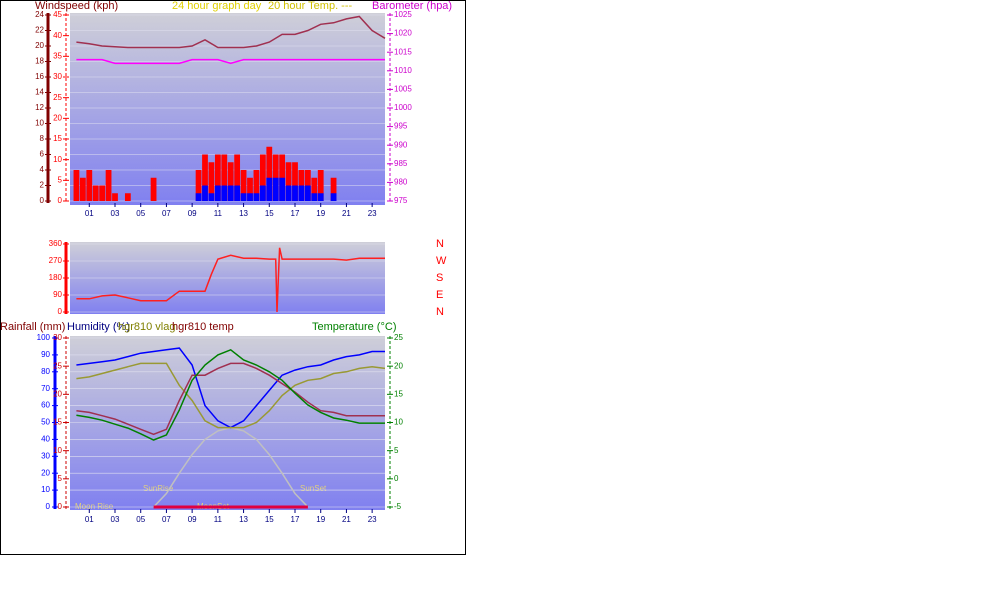 Image resolution: width=1008 pixels, height=615 pixels. Describe the element at coordinates (45, 371) in the screenshot. I see `y-tick-label: 80` at that location.